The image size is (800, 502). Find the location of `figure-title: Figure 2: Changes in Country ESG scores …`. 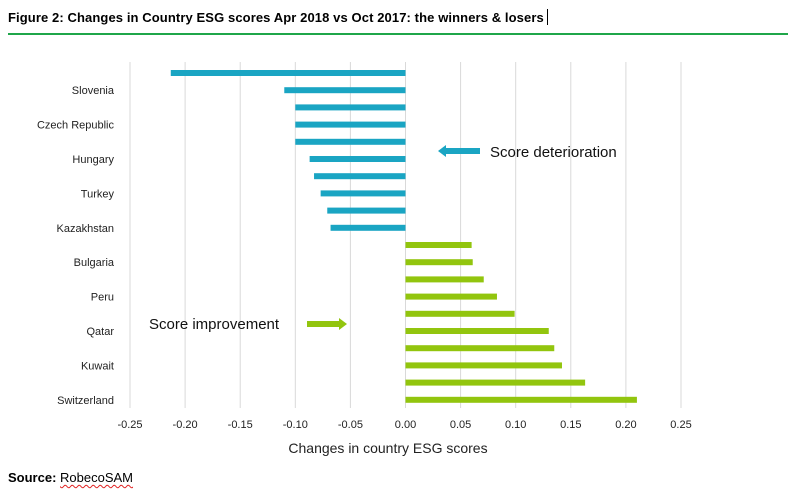

figure-title: Figure 2: Changes in Country ESG scores … is located at coordinates (278, 17).